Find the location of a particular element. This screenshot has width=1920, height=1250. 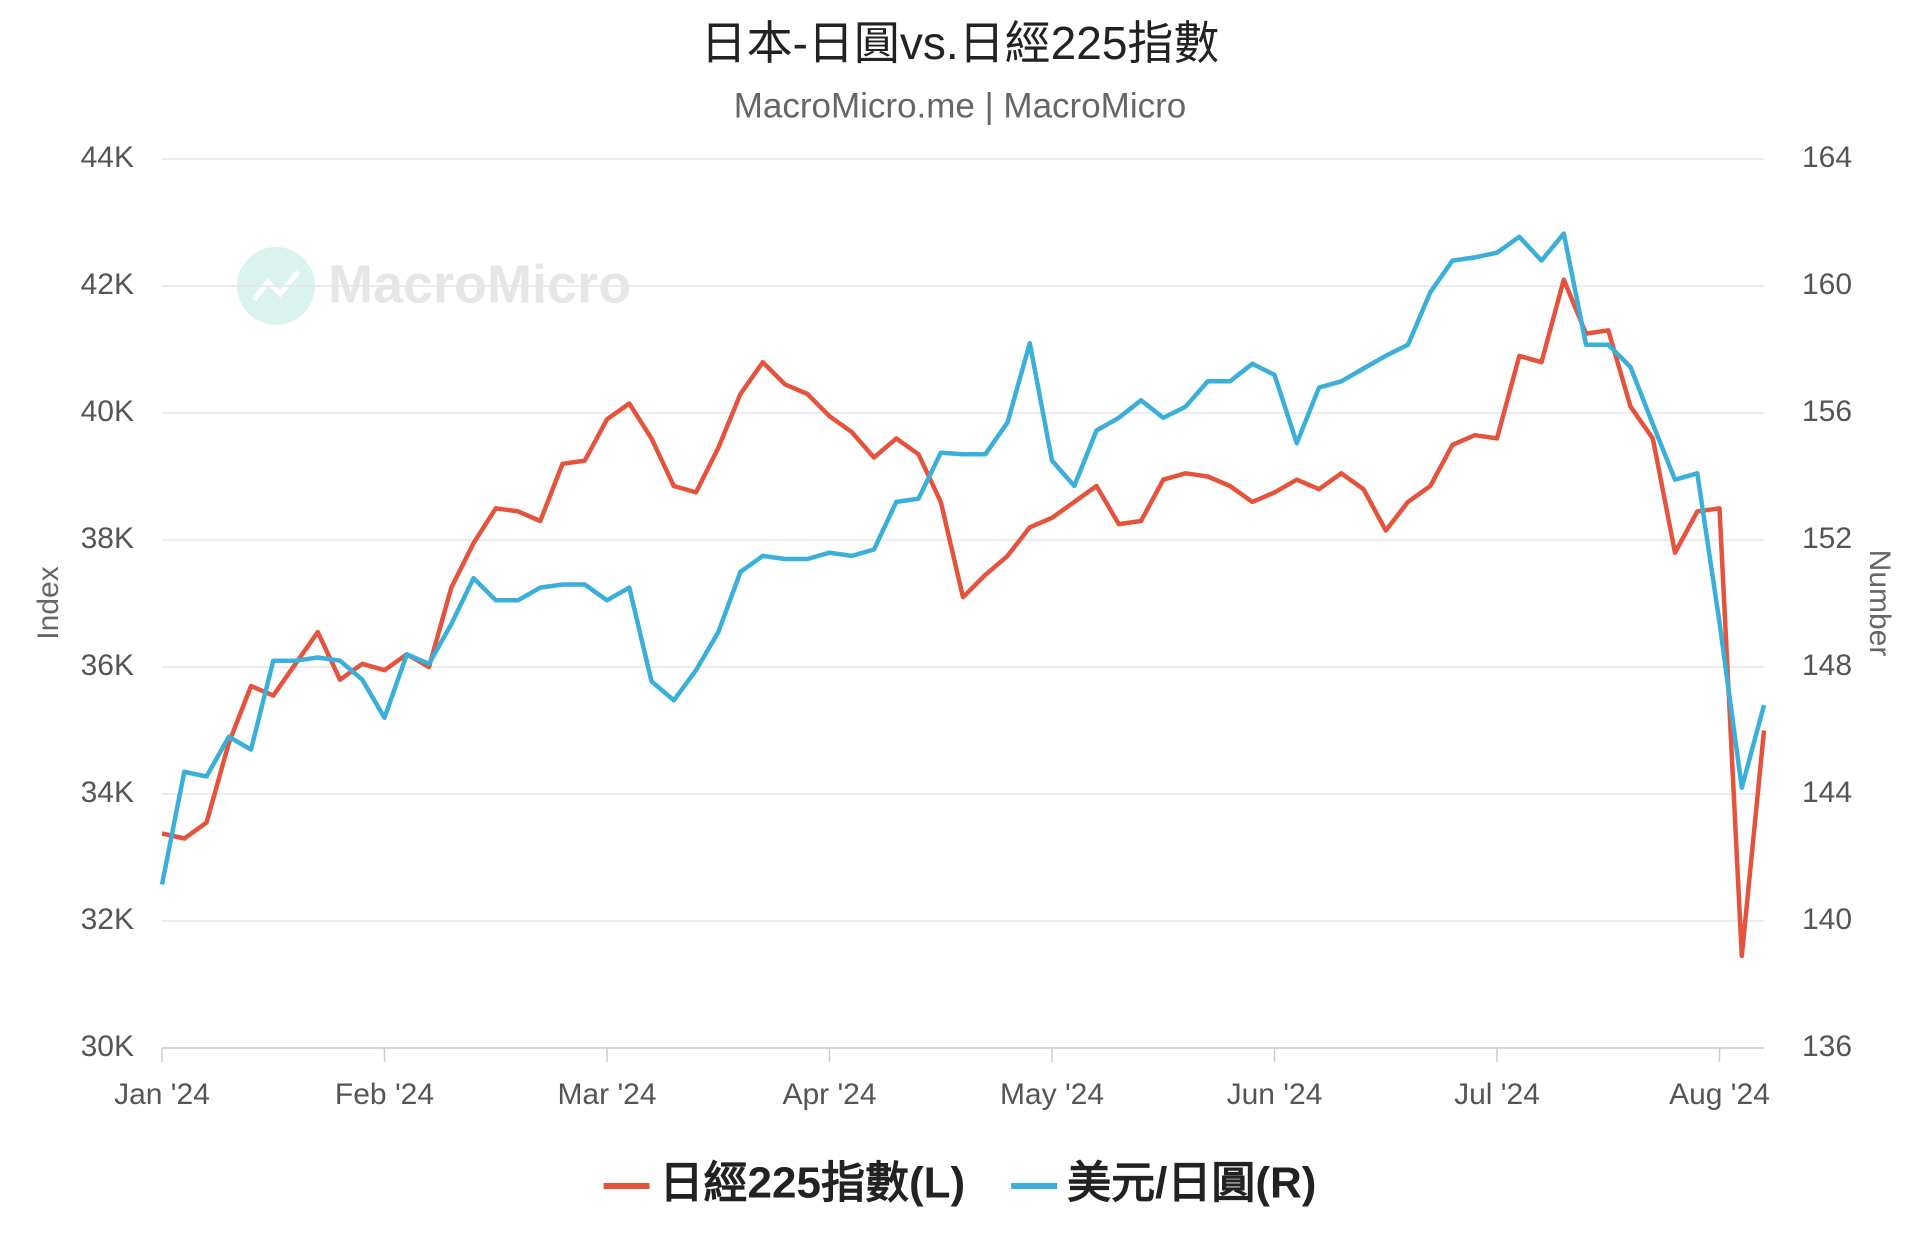

y-tick-label: 38K is located at coordinates (107, 538).